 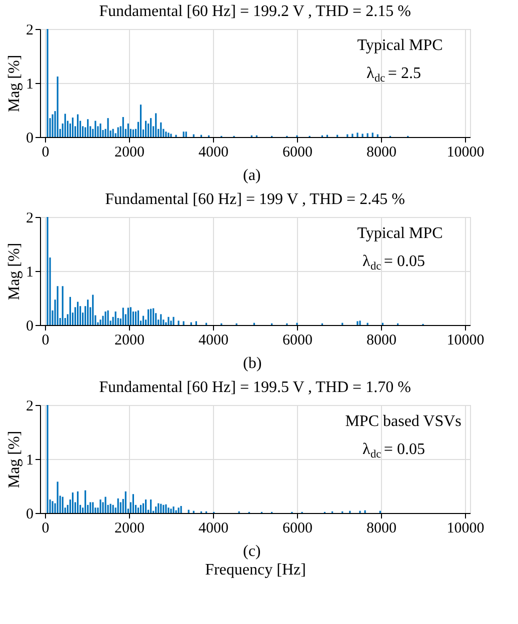 What do you see at coordinates (255, 570) in the screenshot?
I see `x-axis-title: Frequency [Hz]` at bounding box center [255, 570].